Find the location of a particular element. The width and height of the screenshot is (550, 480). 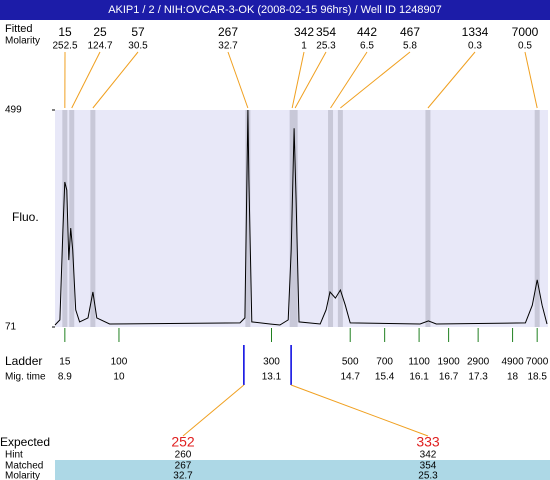

ladder-time: 18 is located at coordinates (513, 377).